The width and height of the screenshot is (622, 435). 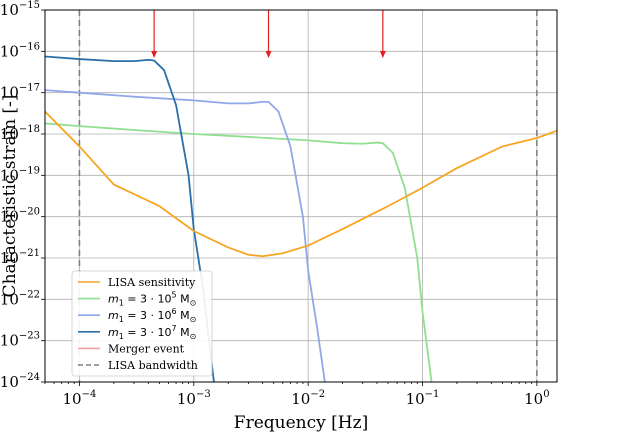 What do you see at coordinates (10, 196) in the screenshot?
I see `y-axis-label: Characteristic strain [-]` at bounding box center [10, 196].